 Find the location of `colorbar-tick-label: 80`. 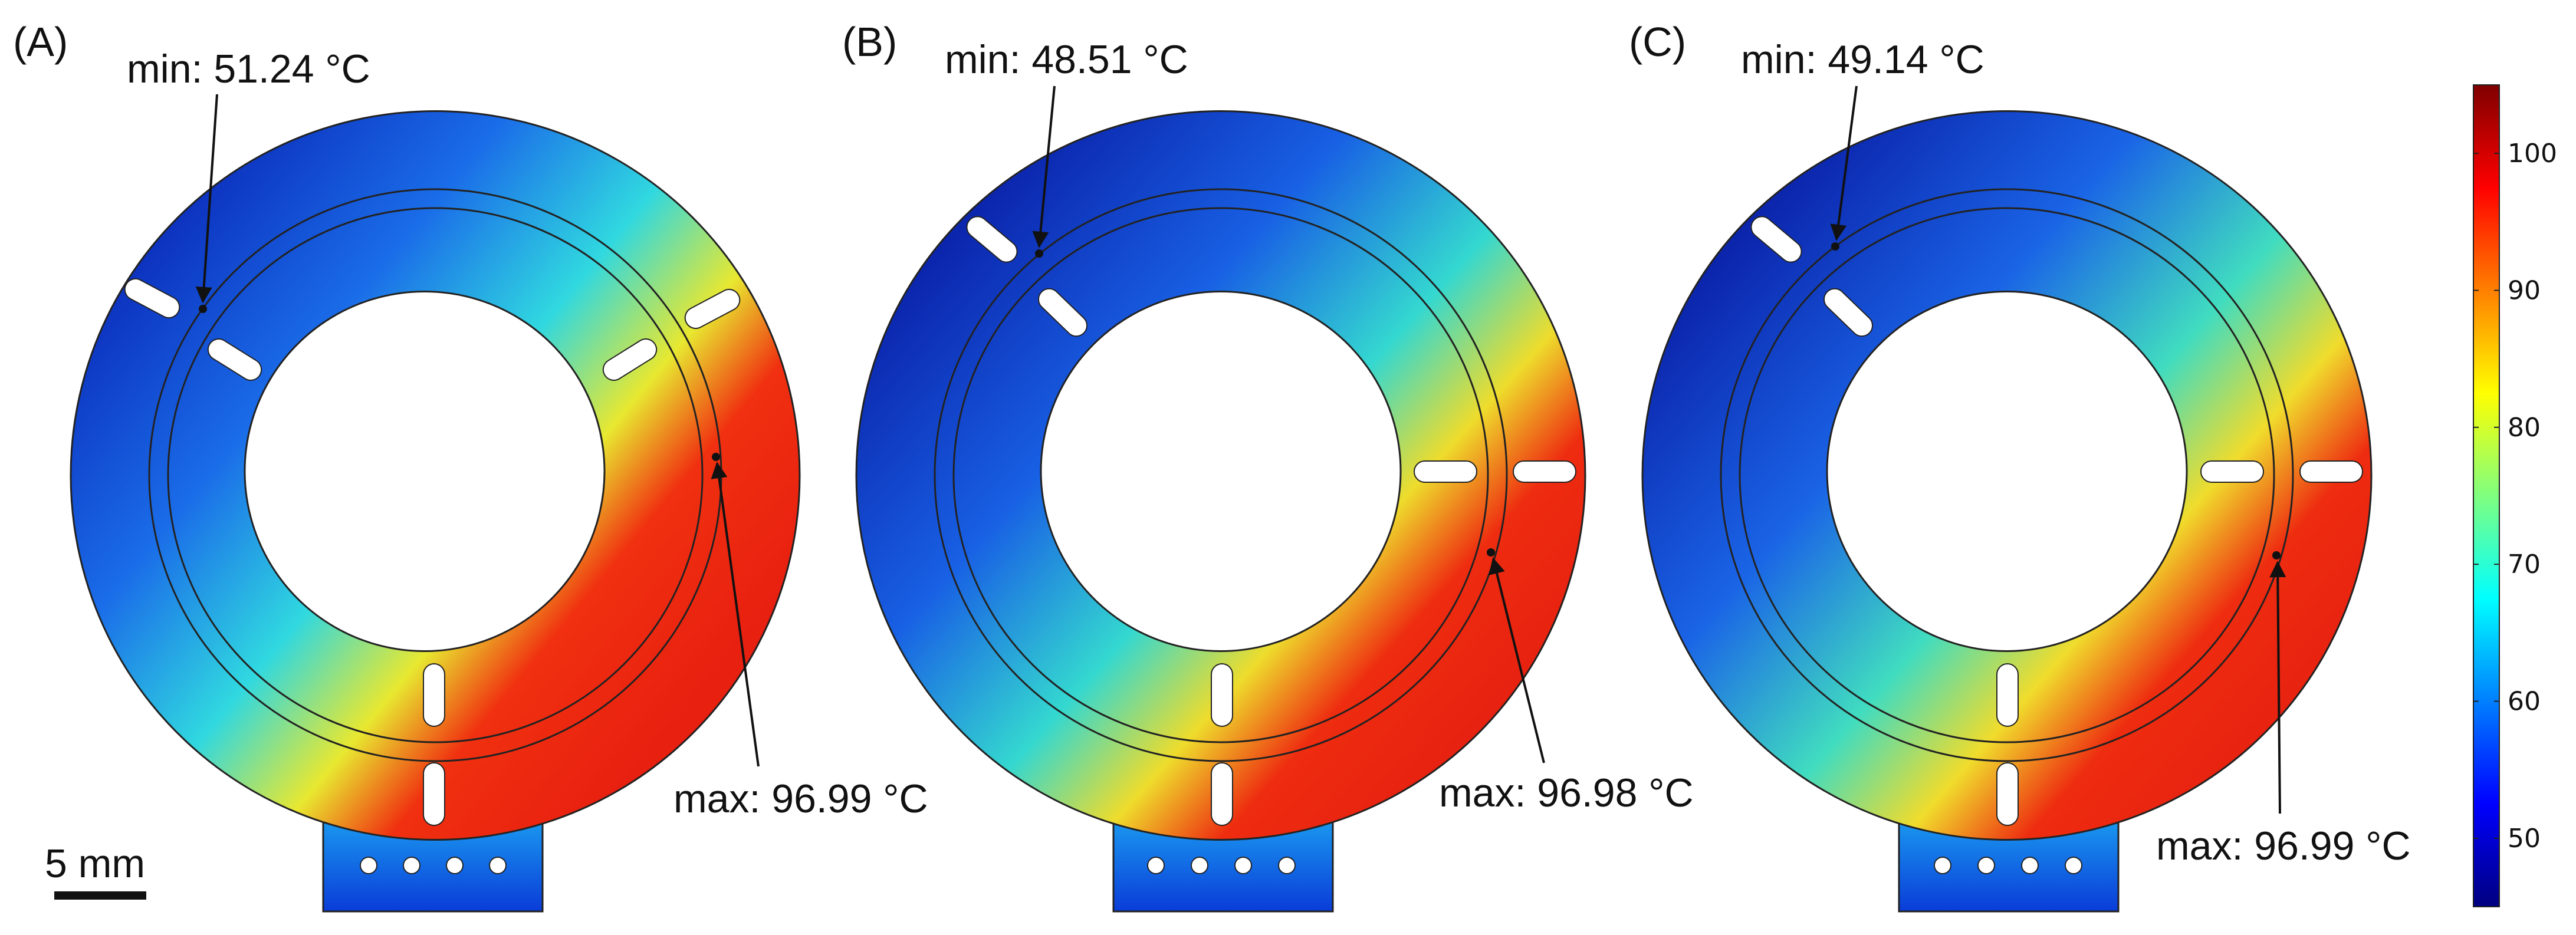

colorbar-tick-label: 80 is located at coordinates (2524, 428).